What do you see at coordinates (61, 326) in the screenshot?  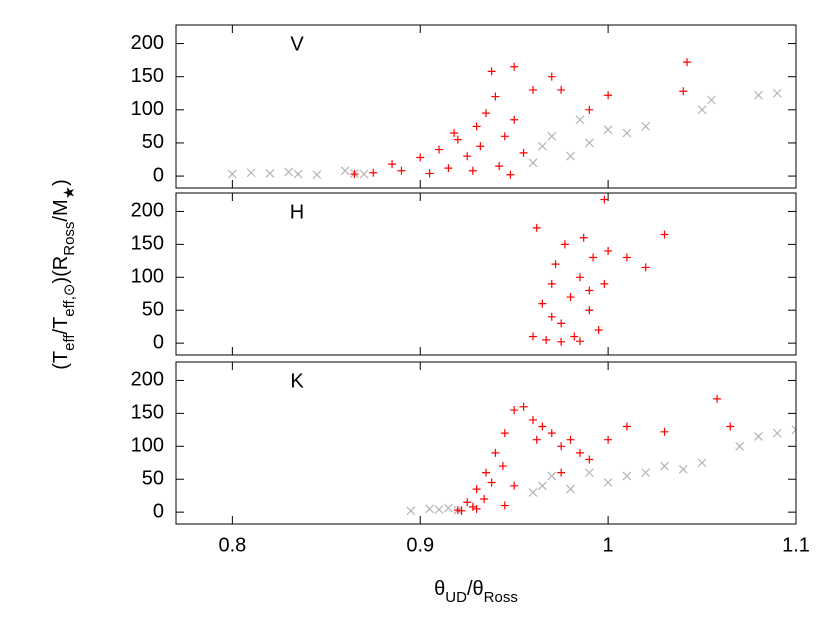 I see `label-part: /T` at bounding box center [61, 326].